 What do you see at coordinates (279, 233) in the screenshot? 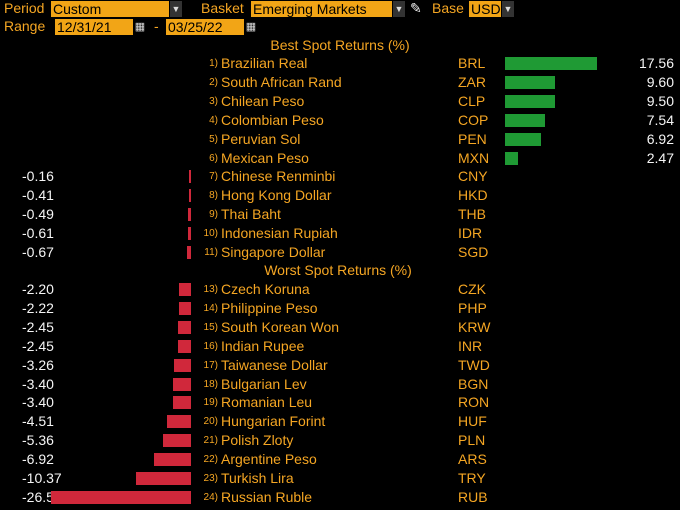
I see `currency-name: Indonesian Rupiah` at bounding box center [279, 233].